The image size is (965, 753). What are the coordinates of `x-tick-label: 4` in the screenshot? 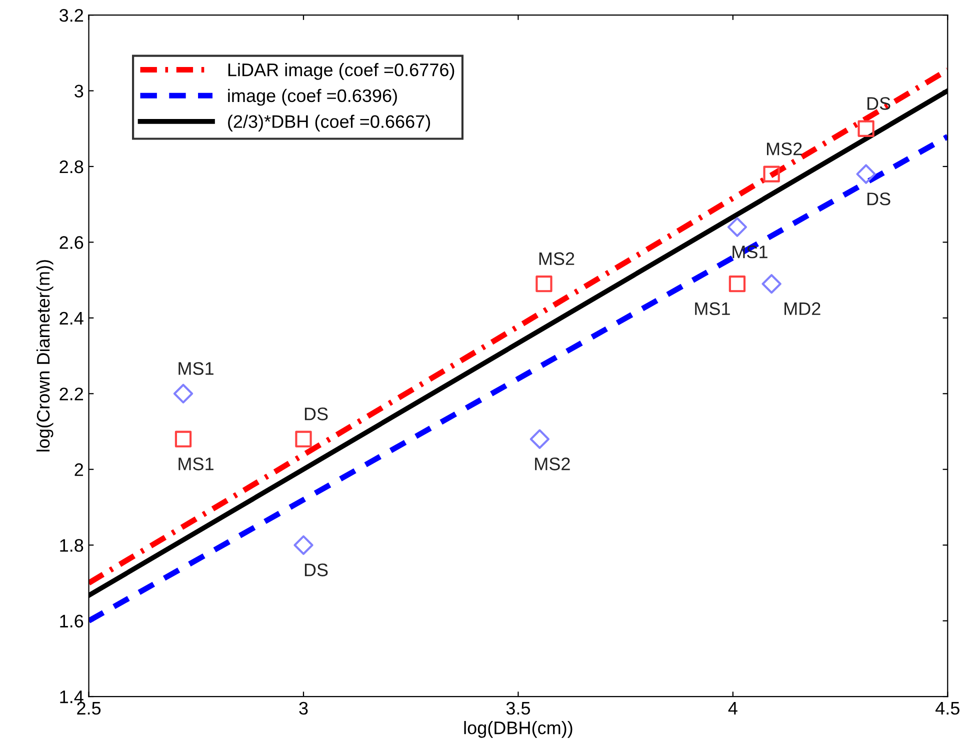 It's located at (733, 708).